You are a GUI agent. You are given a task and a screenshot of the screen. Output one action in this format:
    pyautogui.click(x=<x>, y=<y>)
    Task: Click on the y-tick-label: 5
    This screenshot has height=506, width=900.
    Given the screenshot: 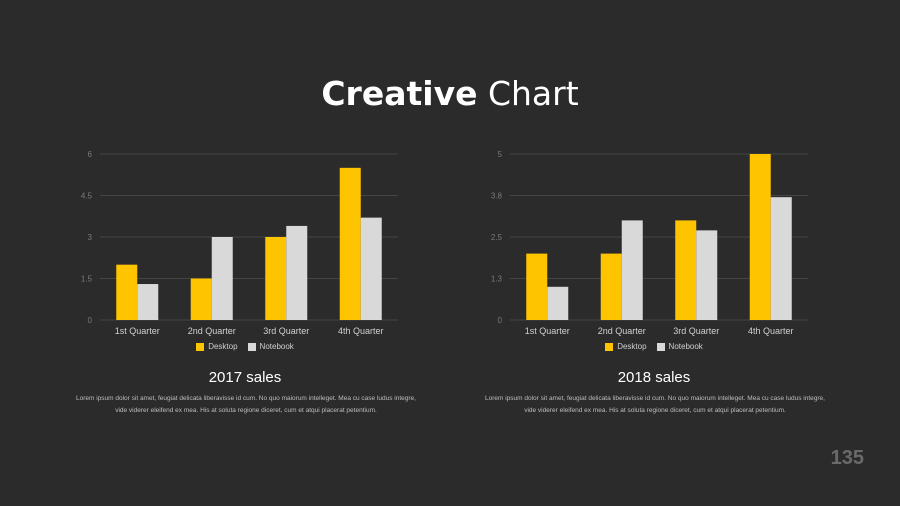 What is the action you would take?
    pyautogui.click(x=500, y=154)
    